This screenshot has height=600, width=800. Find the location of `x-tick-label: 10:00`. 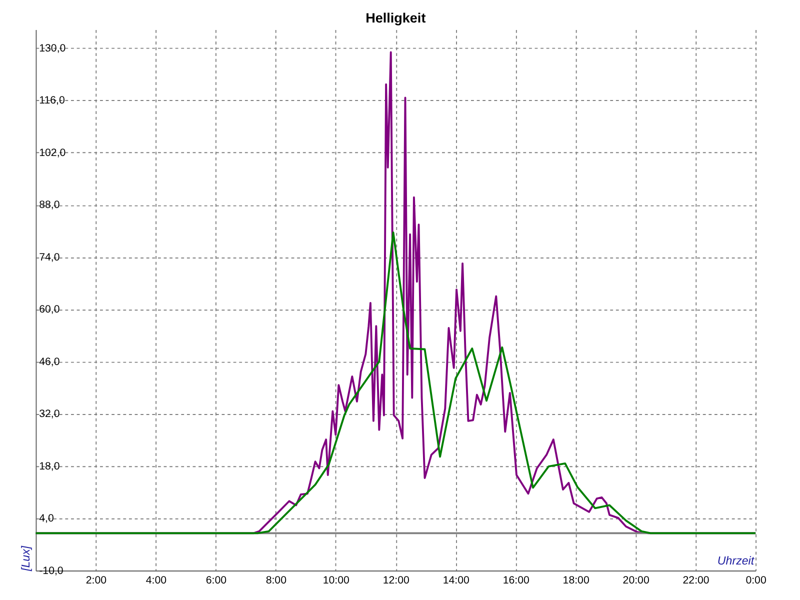

x-tick-label: 10:00 is located at coordinates (336, 580).